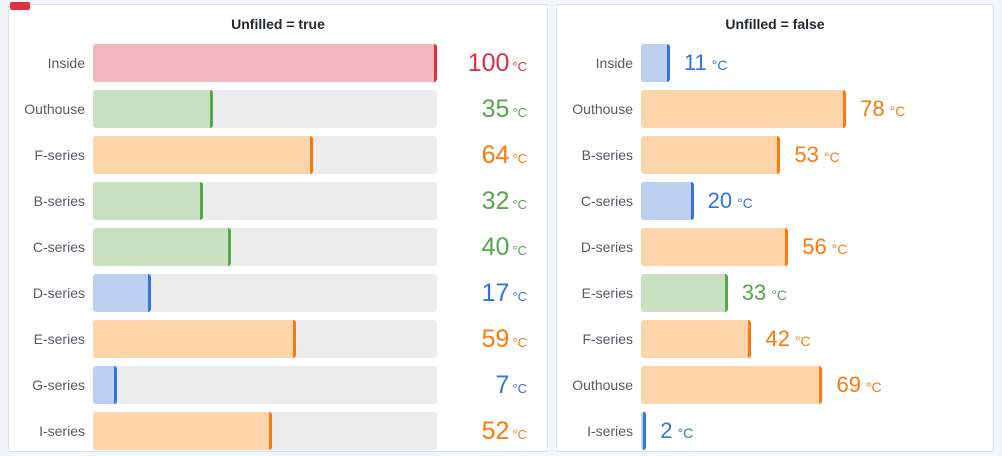 This screenshot has height=456, width=1002. What do you see at coordinates (495, 246) in the screenshot?
I see `value-number: 40` at bounding box center [495, 246].